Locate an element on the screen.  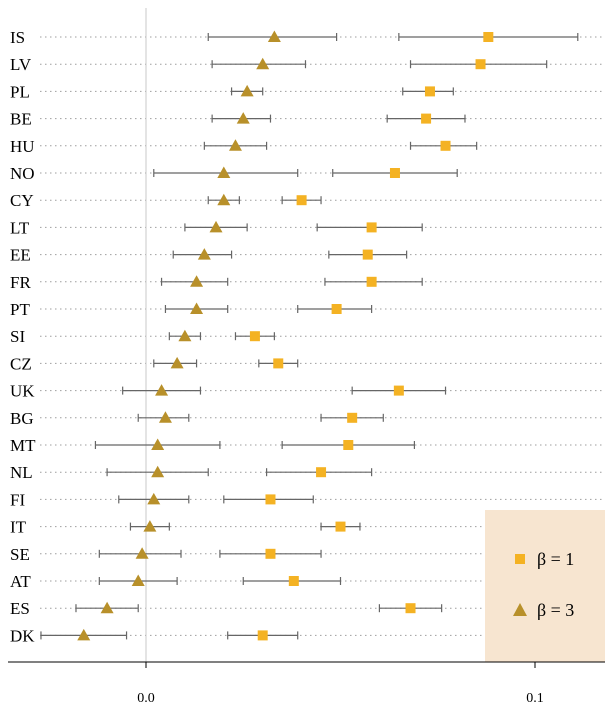
legend: β = 1 β = 3 is located at coordinates (543, 584).